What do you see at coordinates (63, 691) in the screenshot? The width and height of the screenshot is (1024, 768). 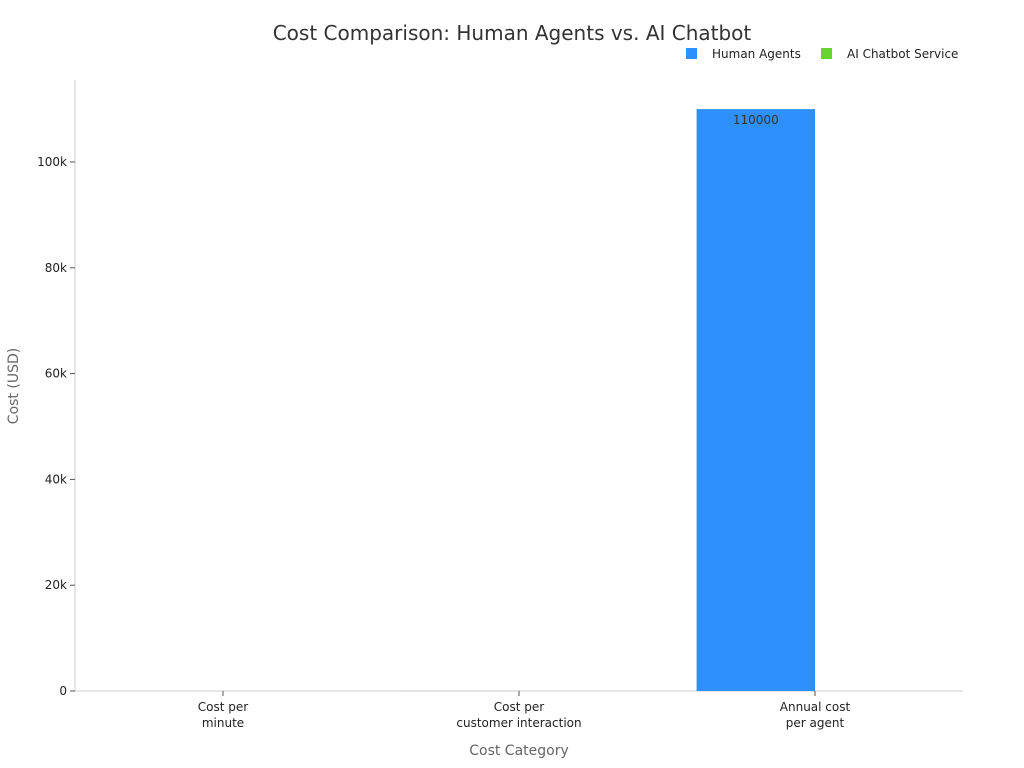 I see `y-tick-label: 0` at bounding box center [63, 691].